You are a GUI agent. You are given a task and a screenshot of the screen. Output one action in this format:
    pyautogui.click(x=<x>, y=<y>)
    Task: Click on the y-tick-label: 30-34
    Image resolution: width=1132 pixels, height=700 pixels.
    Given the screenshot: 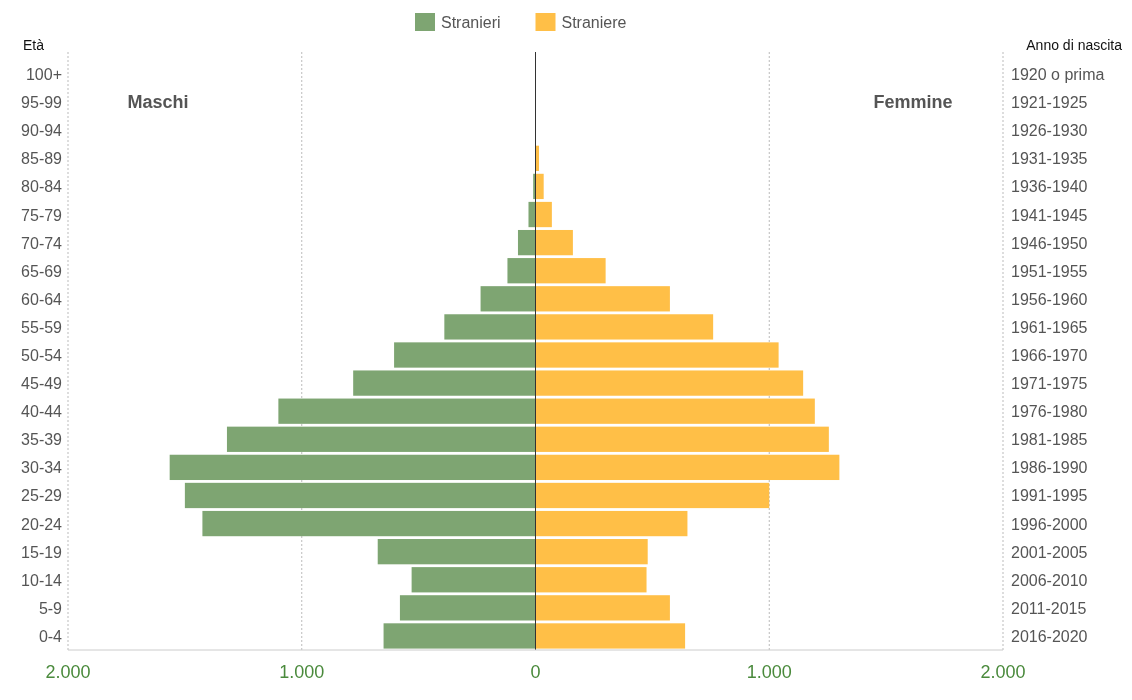 What is the action you would take?
    pyautogui.click(x=42, y=468)
    